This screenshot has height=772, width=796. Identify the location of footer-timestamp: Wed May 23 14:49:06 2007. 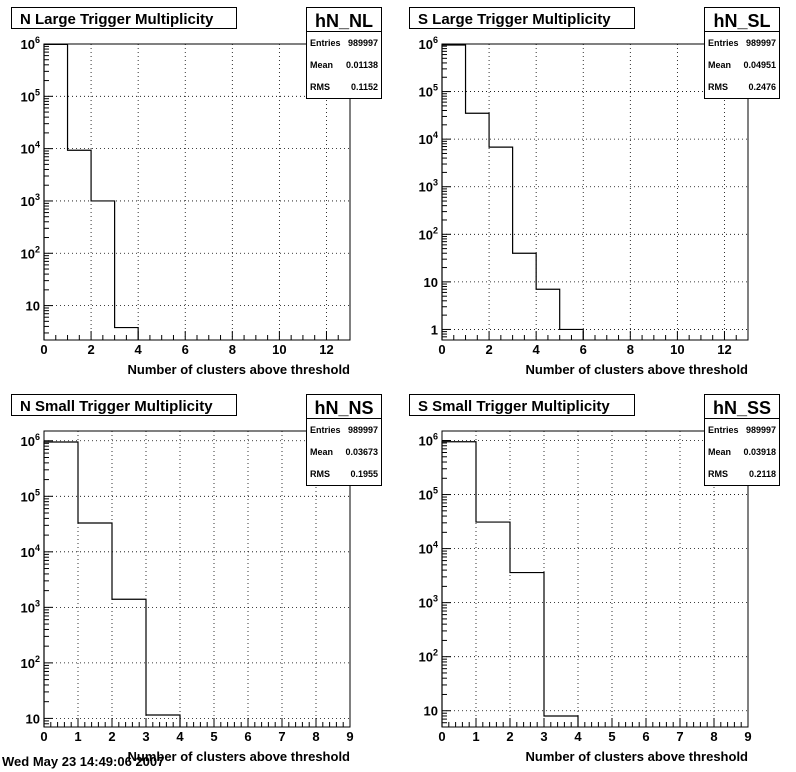
(83, 761).